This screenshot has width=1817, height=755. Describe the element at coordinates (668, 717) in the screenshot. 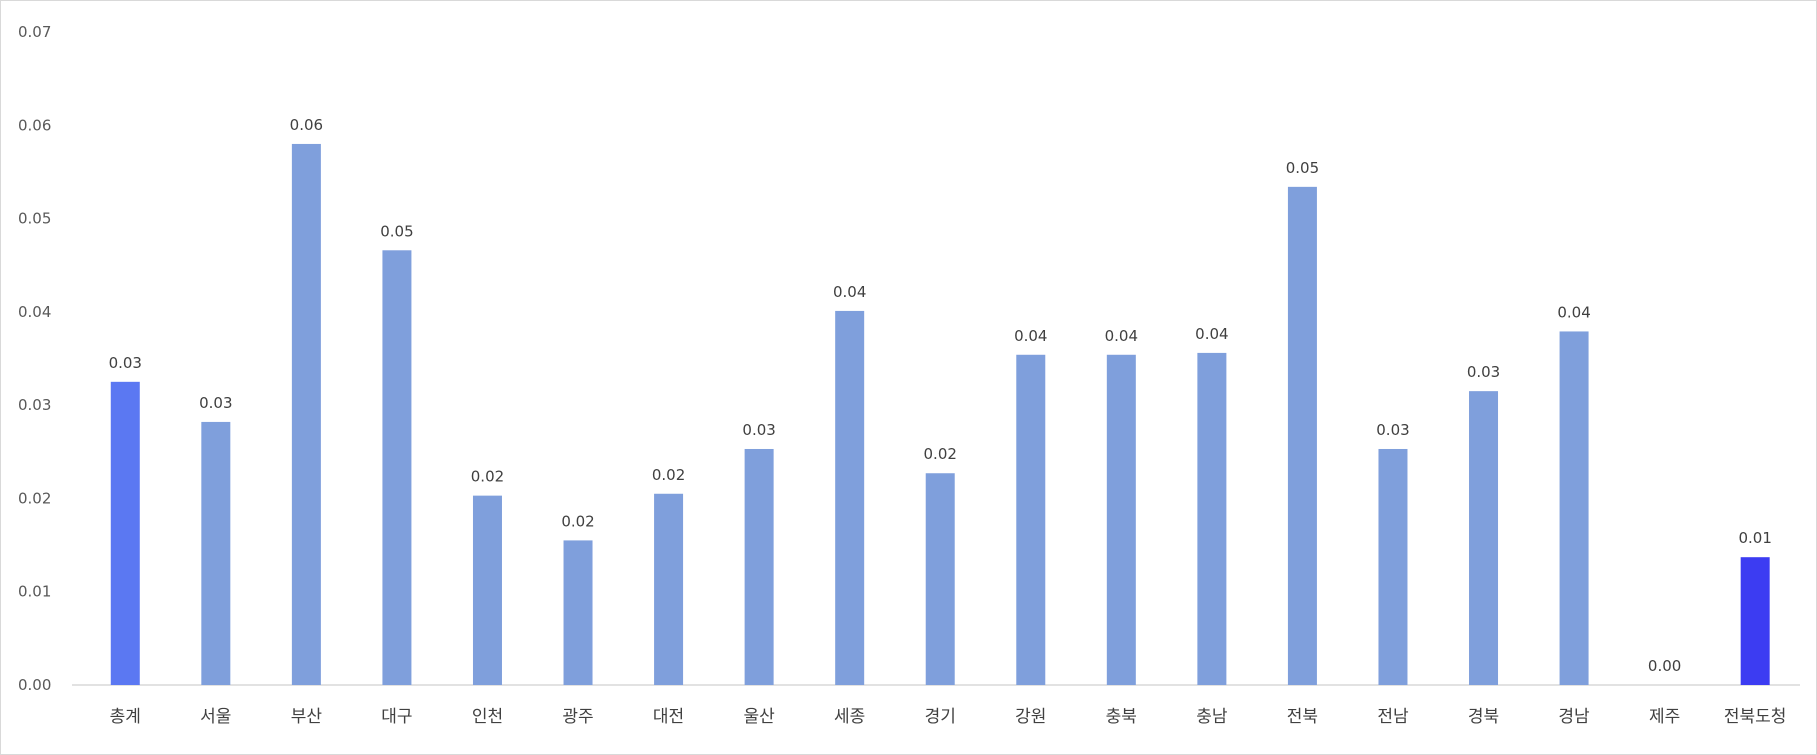

I see `x-tick-label: 대전` at that location.